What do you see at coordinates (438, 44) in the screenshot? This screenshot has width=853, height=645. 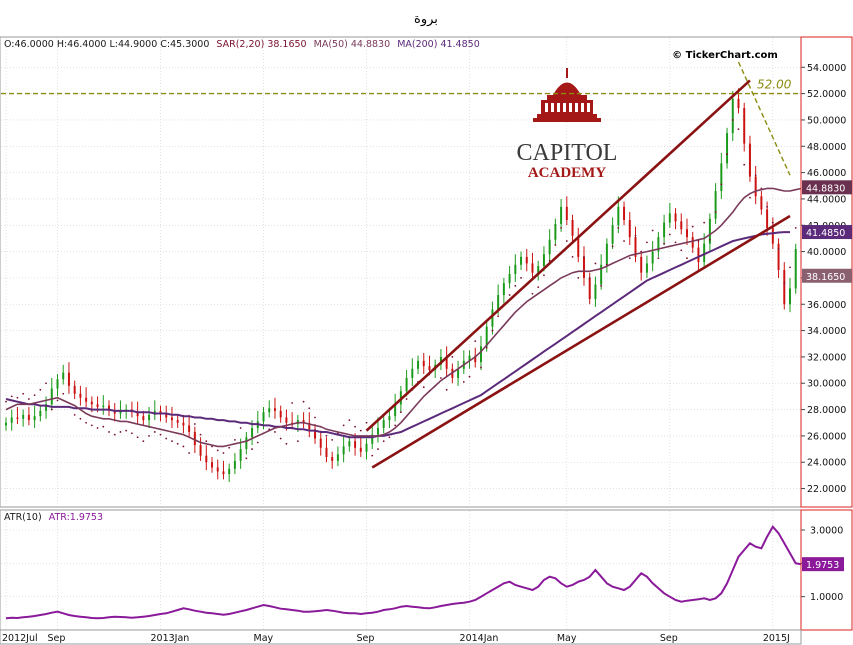 I see `ma200-readout: MA(200) 41.4850` at bounding box center [438, 44].